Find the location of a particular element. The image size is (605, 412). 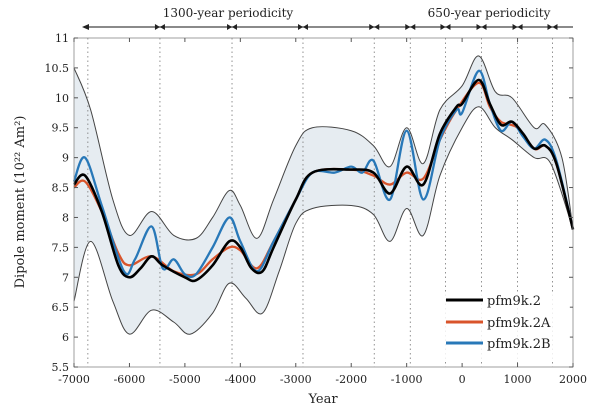

y-tick-label: 7 is located at coordinates (65, 277).